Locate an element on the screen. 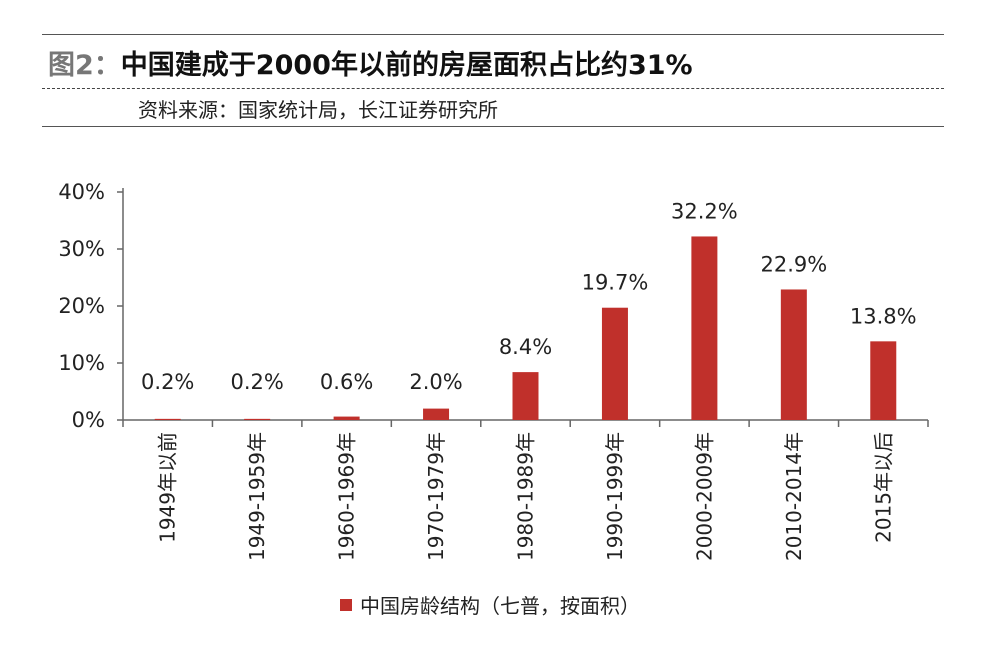  legend: 中国房龄结构（七普，按面积） is located at coordinates (500, 604).